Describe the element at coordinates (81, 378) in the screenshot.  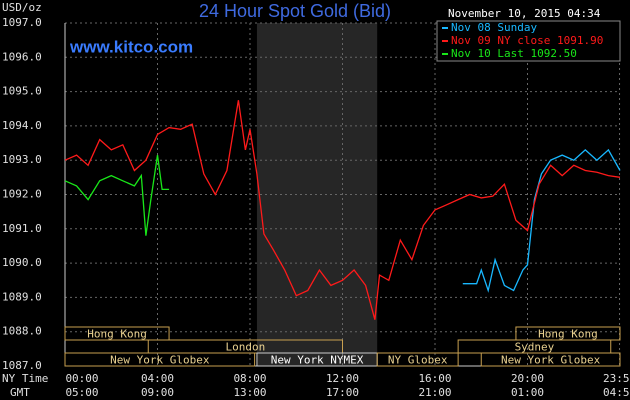
I see `x-tick-label: 00:00` at that location.